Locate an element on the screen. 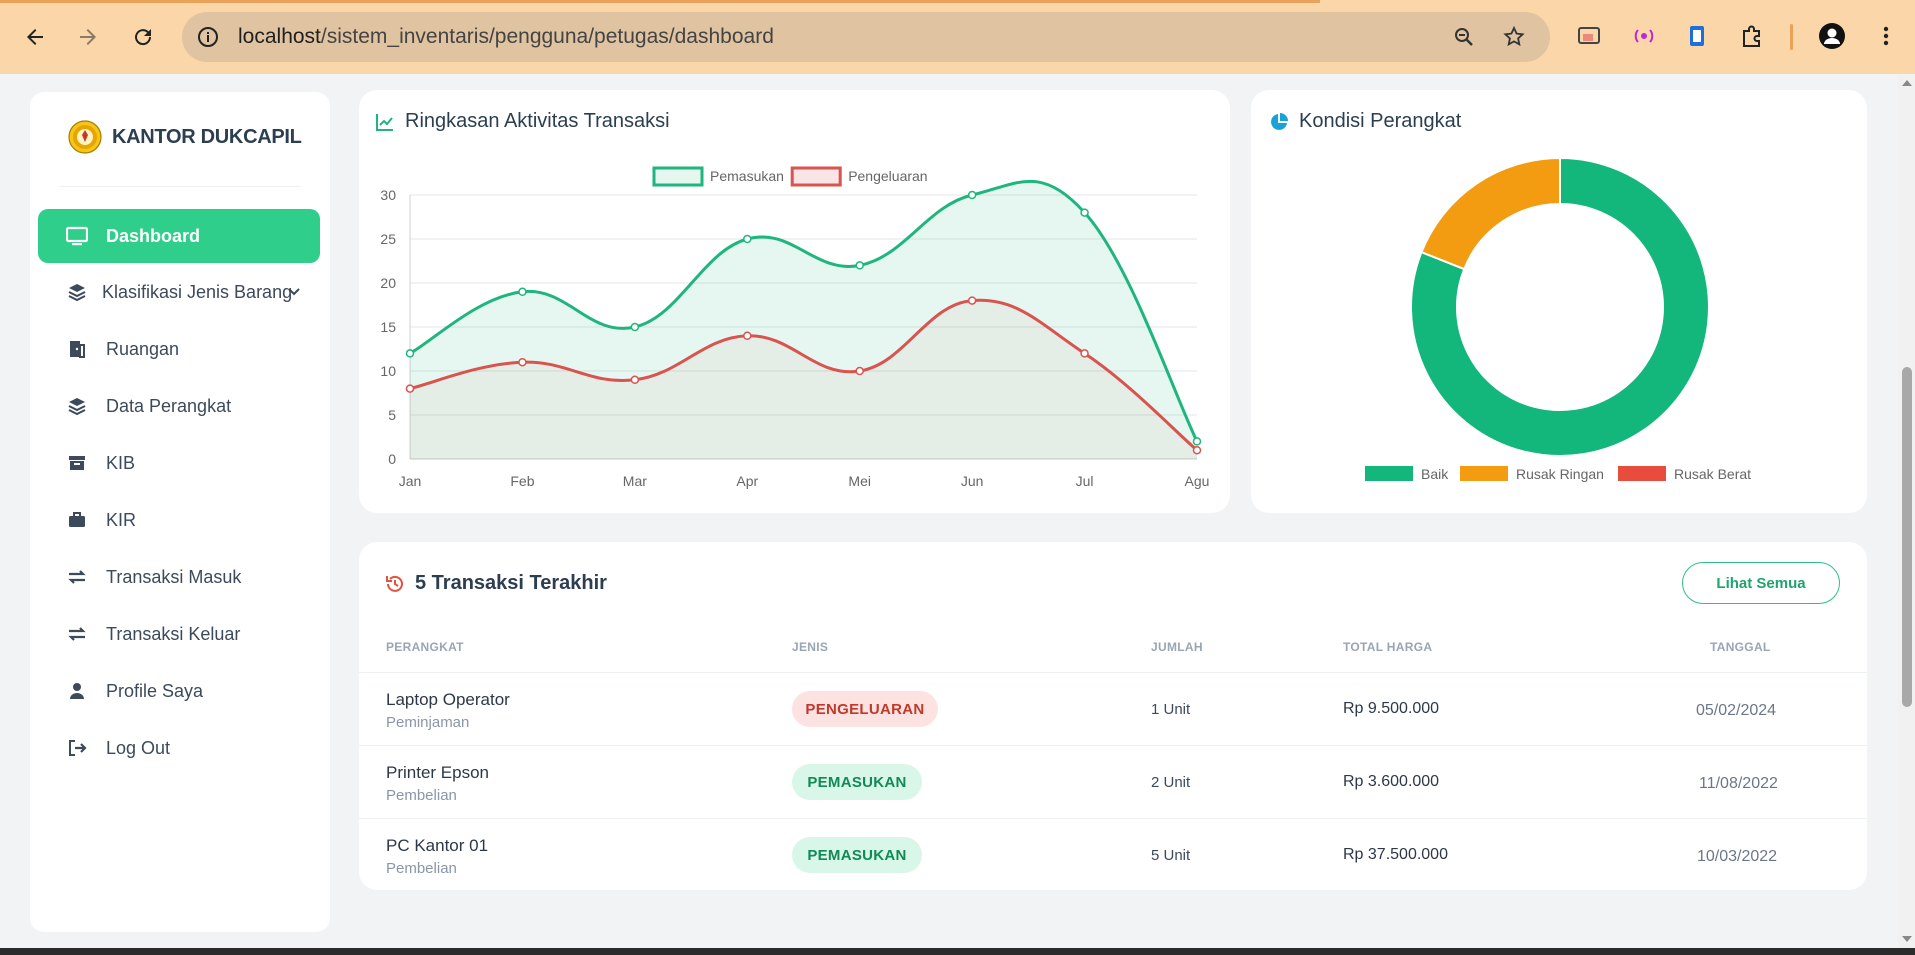 The image size is (1915, 955). reload-button is located at coordinates (143, 37).